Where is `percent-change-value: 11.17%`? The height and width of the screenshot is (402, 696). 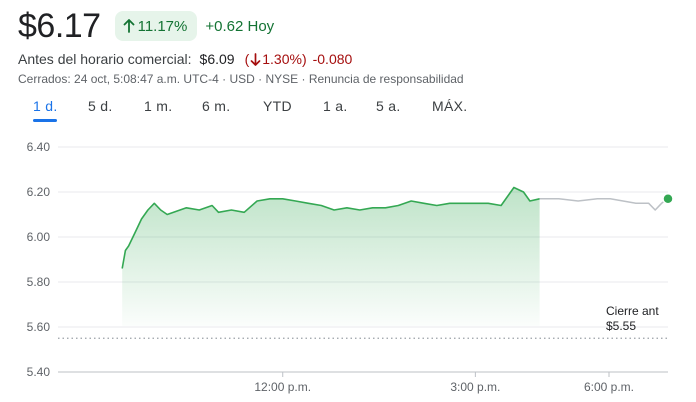
percent-change-value: 11.17% is located at coordinates (162, 26).